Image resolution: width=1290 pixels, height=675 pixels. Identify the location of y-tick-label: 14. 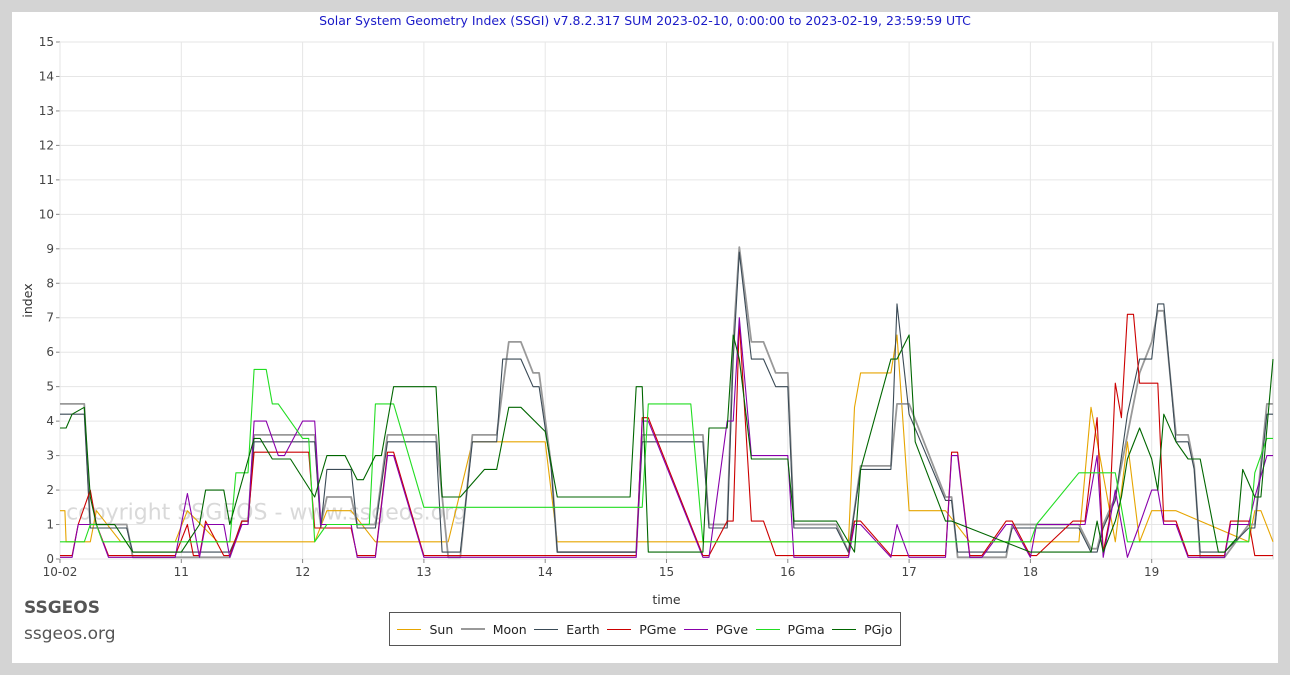
(46, 76).